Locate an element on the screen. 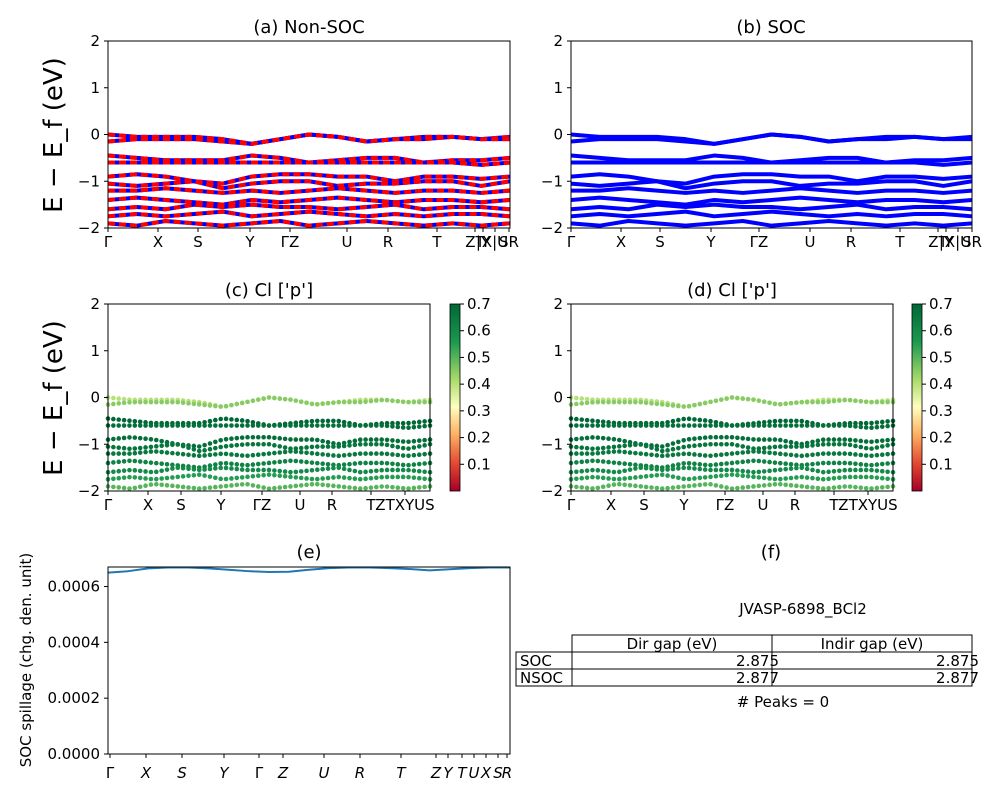 The height and width of the screenshot is (804, 1000). y-tick-label: −2 is located at coordinates (89, 491).